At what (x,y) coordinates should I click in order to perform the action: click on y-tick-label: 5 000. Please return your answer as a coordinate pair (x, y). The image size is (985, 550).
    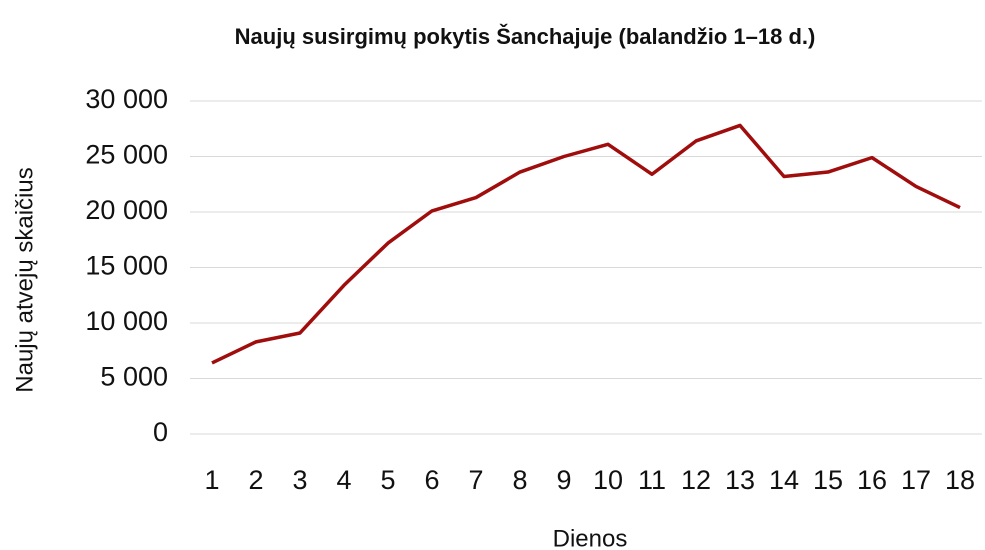
    Looking at the image, I should click on (134, 377).